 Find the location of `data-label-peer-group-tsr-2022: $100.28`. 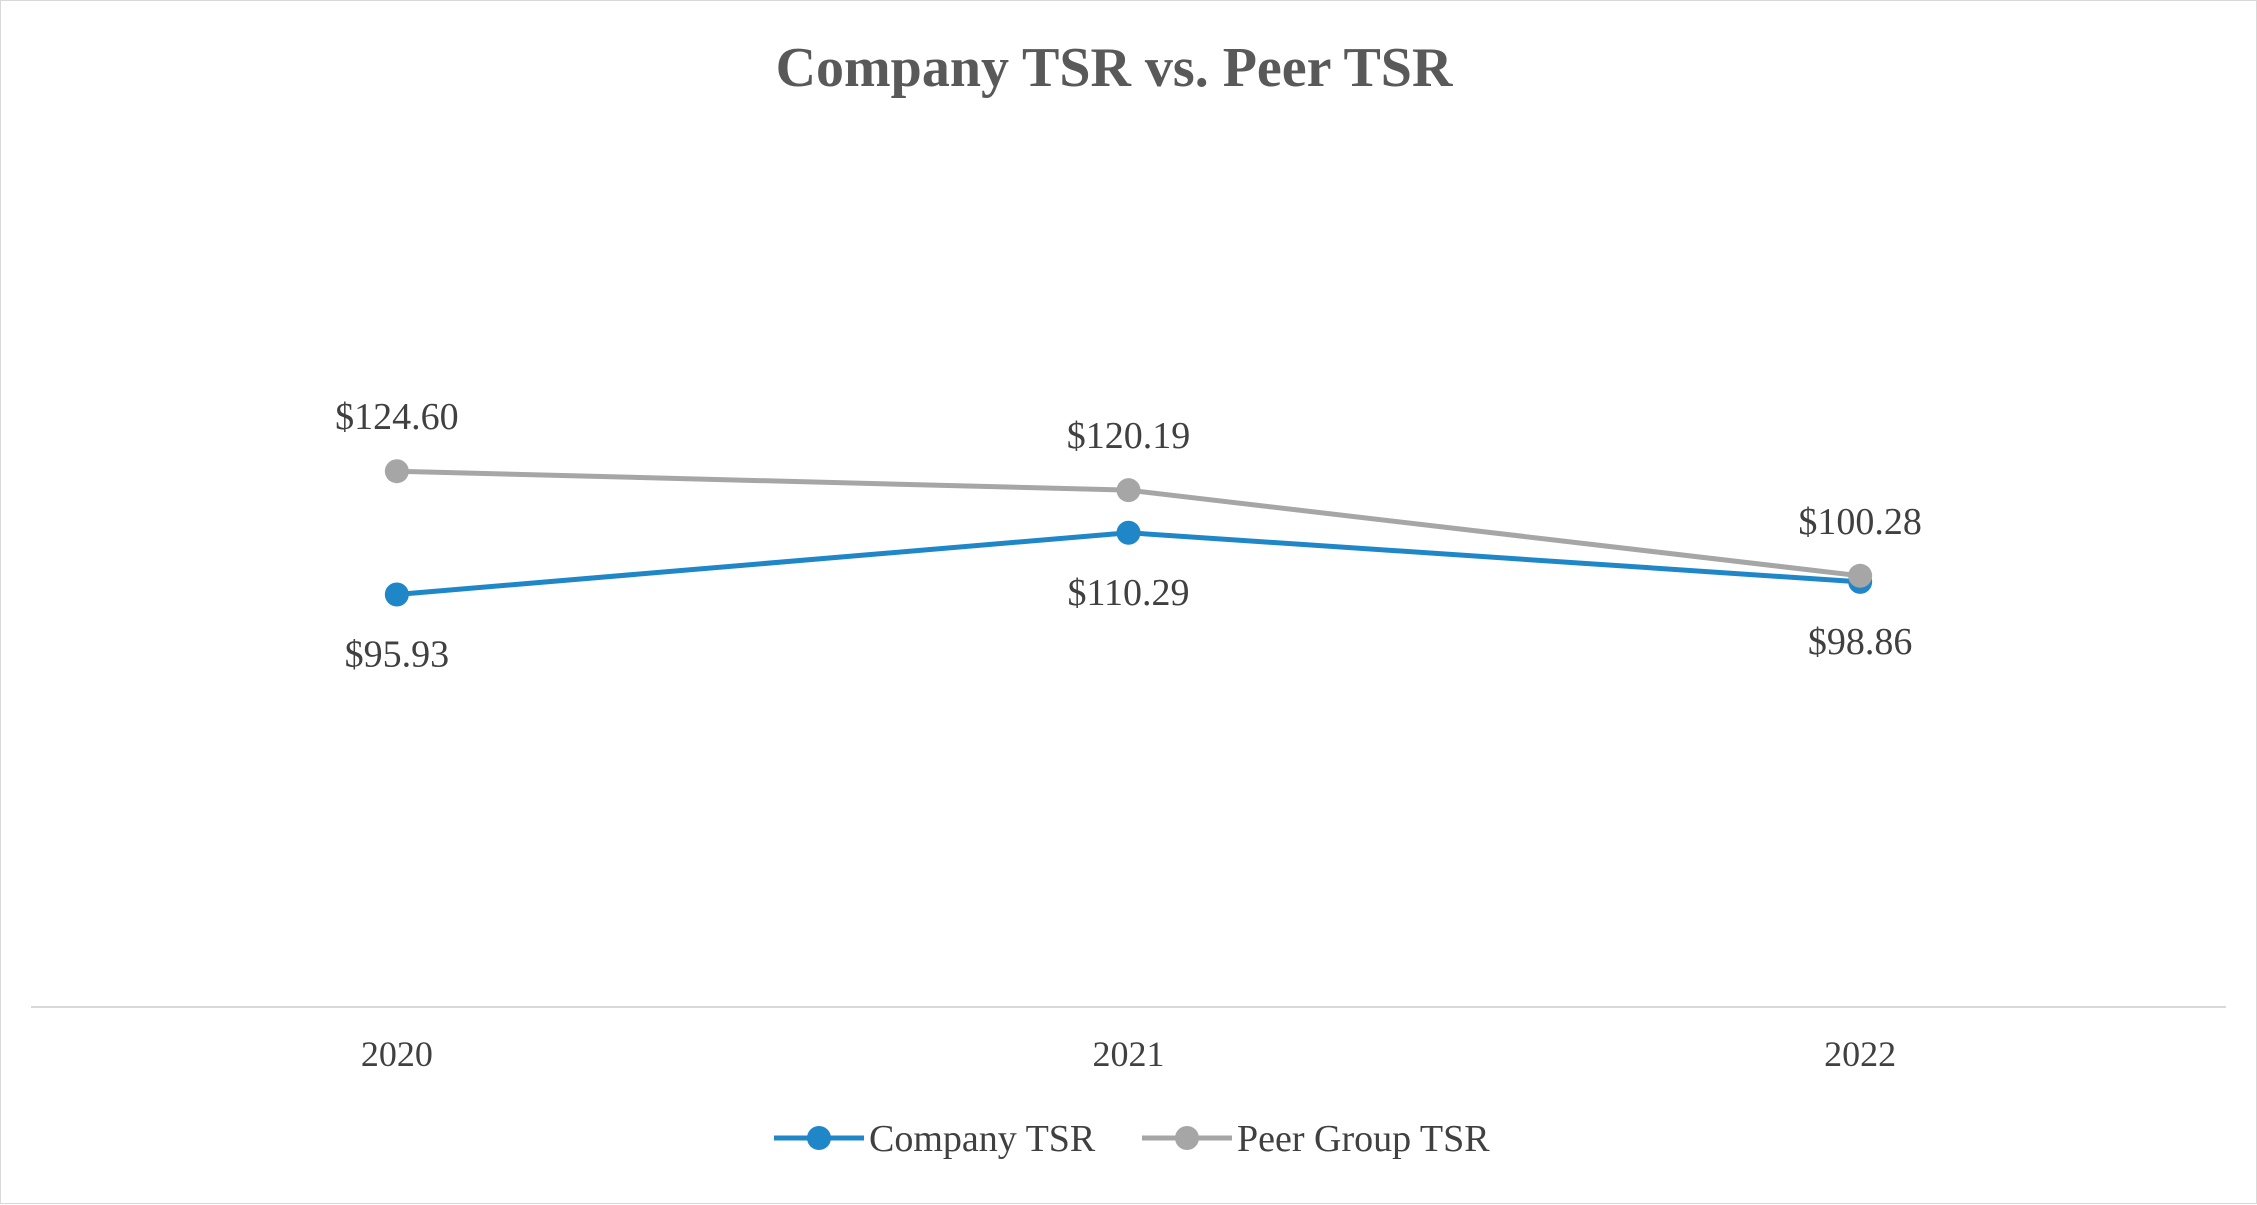

data-label-peer-group-tsr-2022: $100.28 is located at coordinates (1860, 522).